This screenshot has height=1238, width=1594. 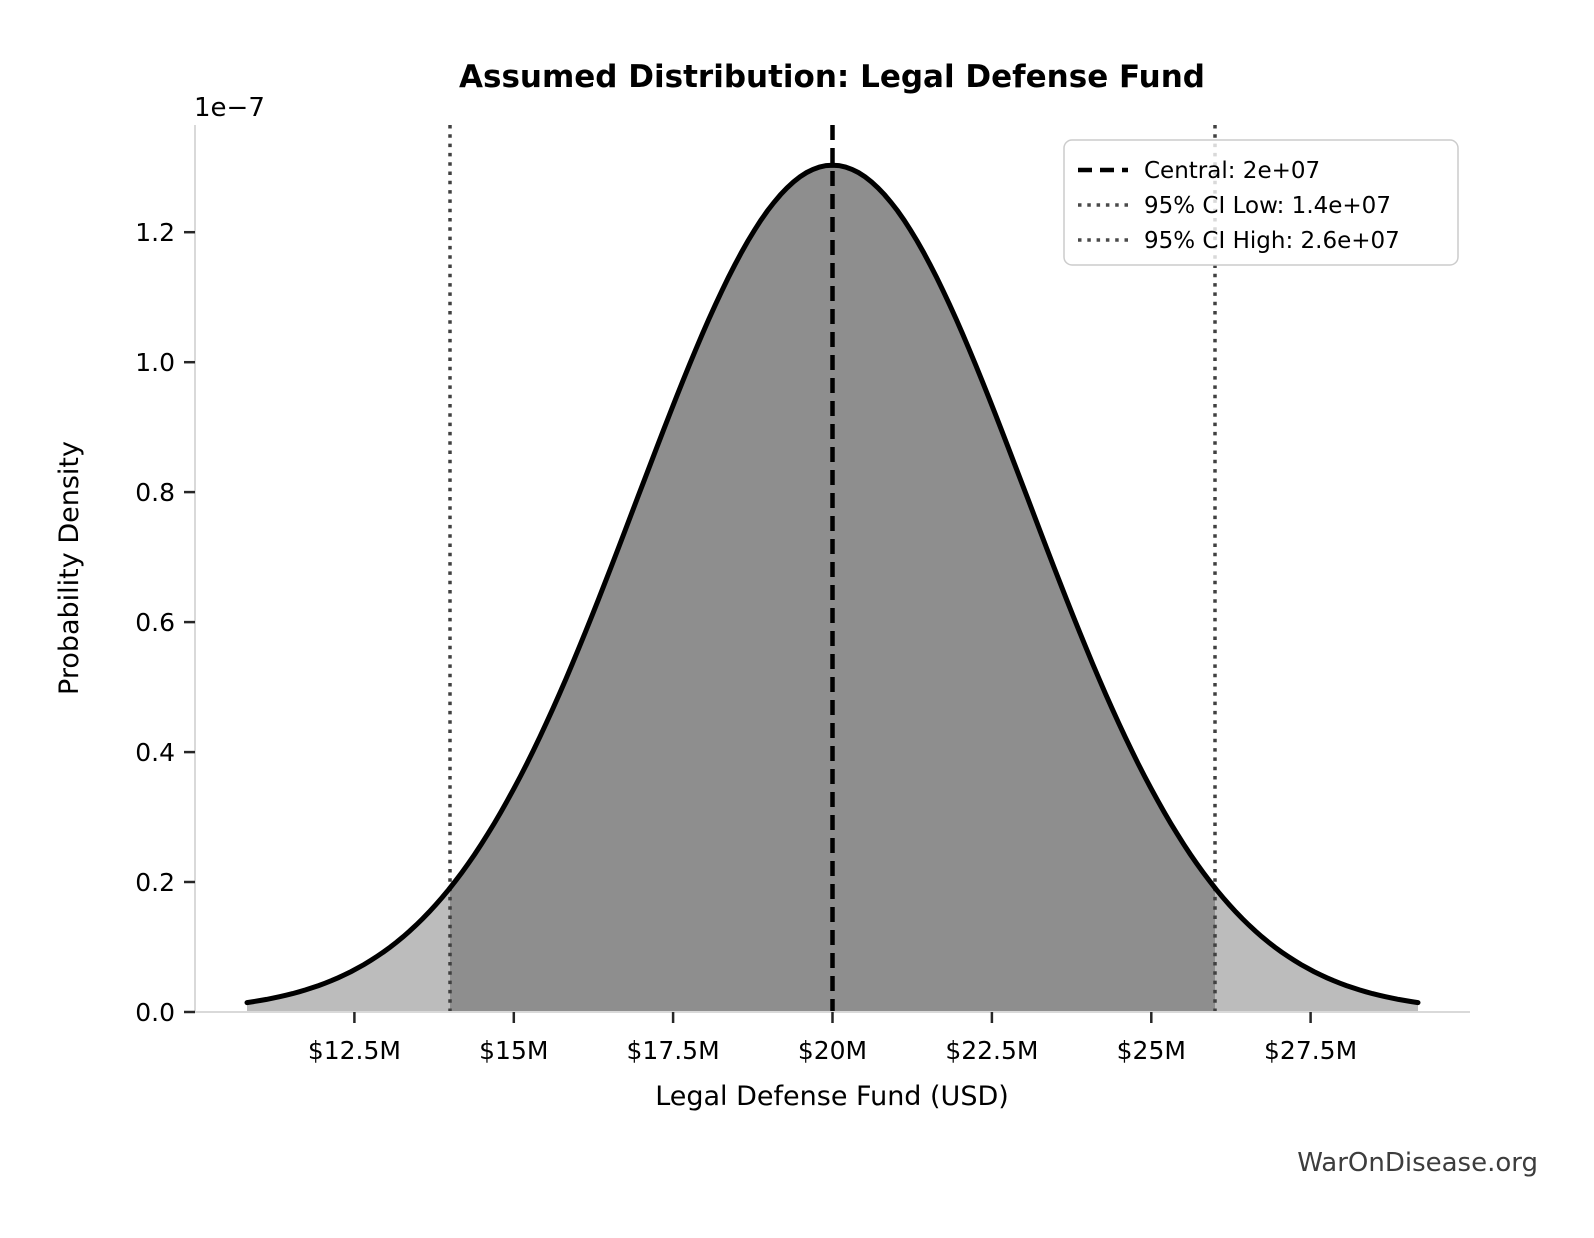 What do you see at coordinates (1267, 206) in the screenshot?
I see `legend-entry-label: 95% CI Low: 1.4e+07` at bounding box center [1267, 206].